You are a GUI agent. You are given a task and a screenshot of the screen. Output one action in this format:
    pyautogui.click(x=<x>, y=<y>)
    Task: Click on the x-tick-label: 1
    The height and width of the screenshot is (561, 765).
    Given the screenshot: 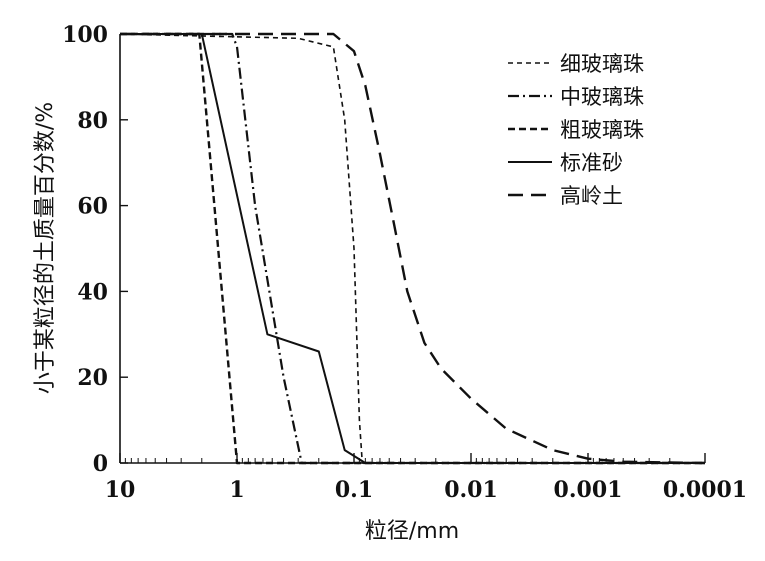 What is the action you would take?
    pyautogui.click(x=236, y=490)
    